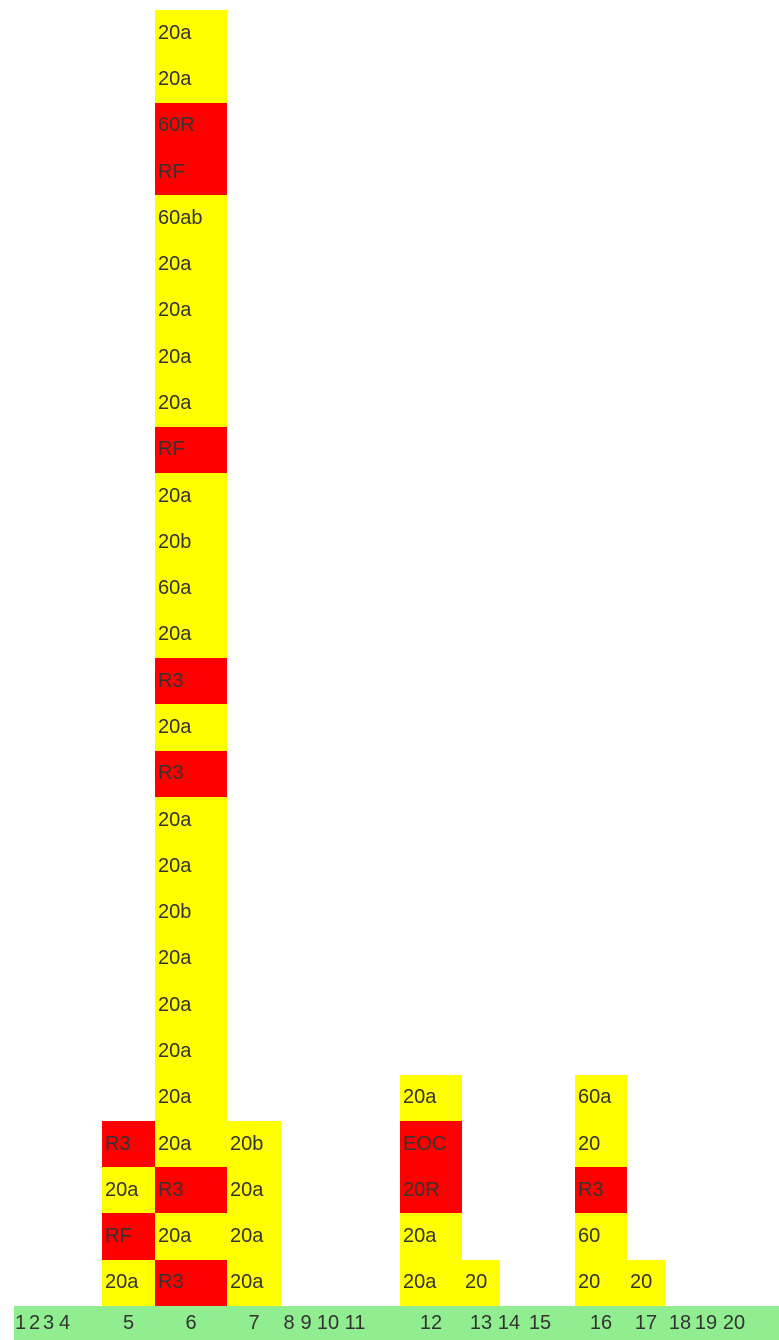 The width and height of the screenshot is (779, 1340). What do you see at coordinates (48, 1322) in the screenshot?
I see `column-label: 3` at bounding box center [48, 1322].